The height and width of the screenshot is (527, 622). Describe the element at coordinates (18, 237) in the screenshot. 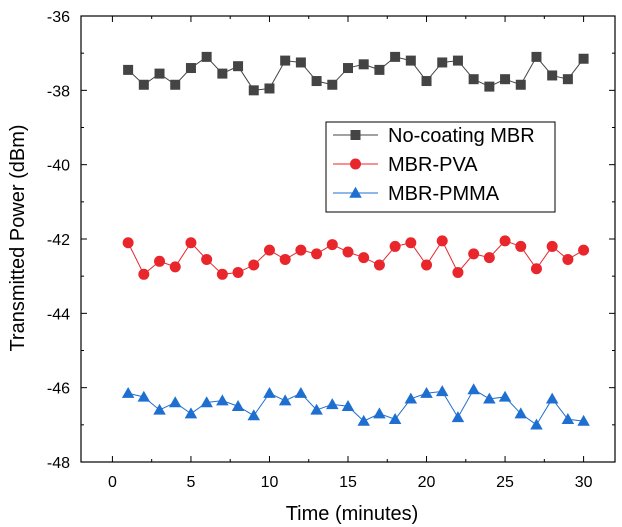

I see `y-axis-label: Transmitted Power (dBm)` at that location.